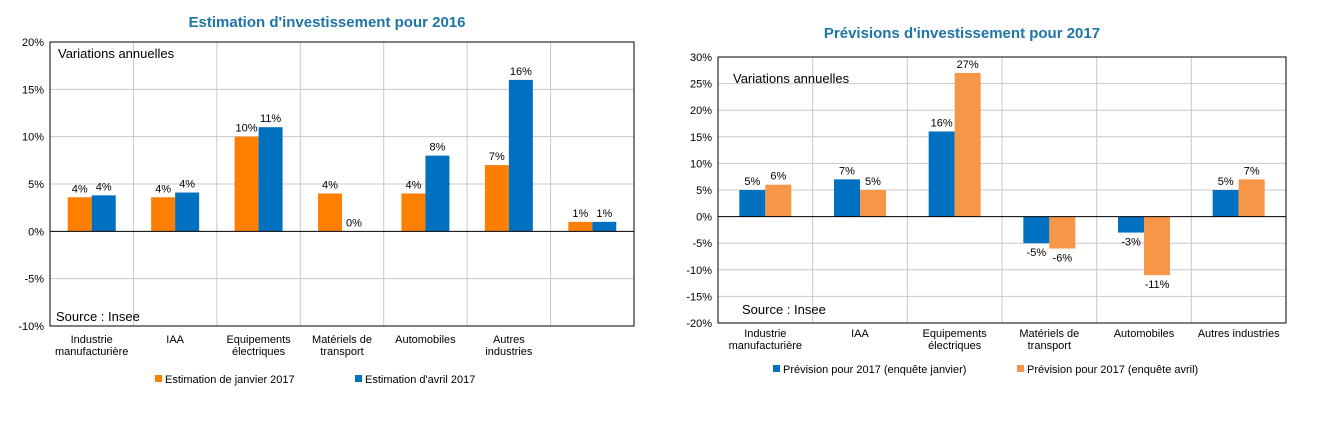 This screenshot has height=422, width=1320. I want to click on category-label: Equipements, so click(955, 334).